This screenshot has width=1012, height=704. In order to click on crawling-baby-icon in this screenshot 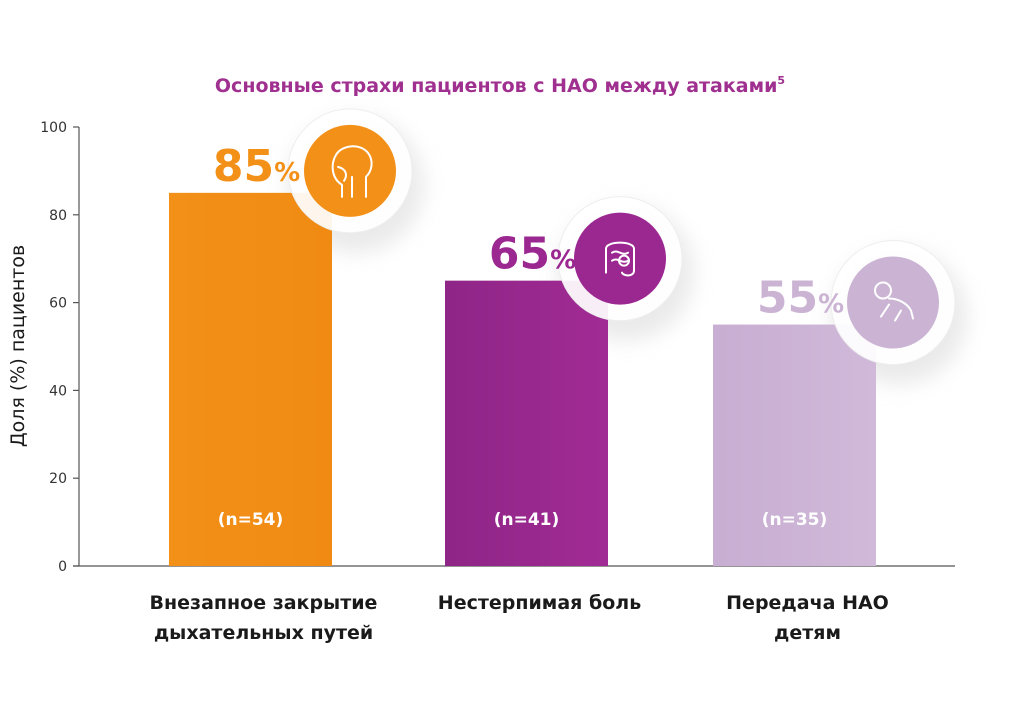, I will do `click(893, 302)`.